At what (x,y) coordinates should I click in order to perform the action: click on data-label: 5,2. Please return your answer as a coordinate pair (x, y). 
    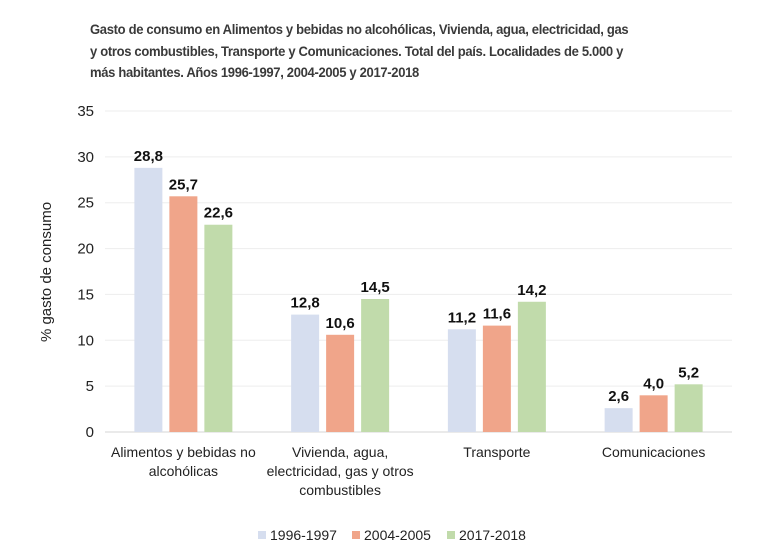
    Looking at the image, I should click on (688, 372).